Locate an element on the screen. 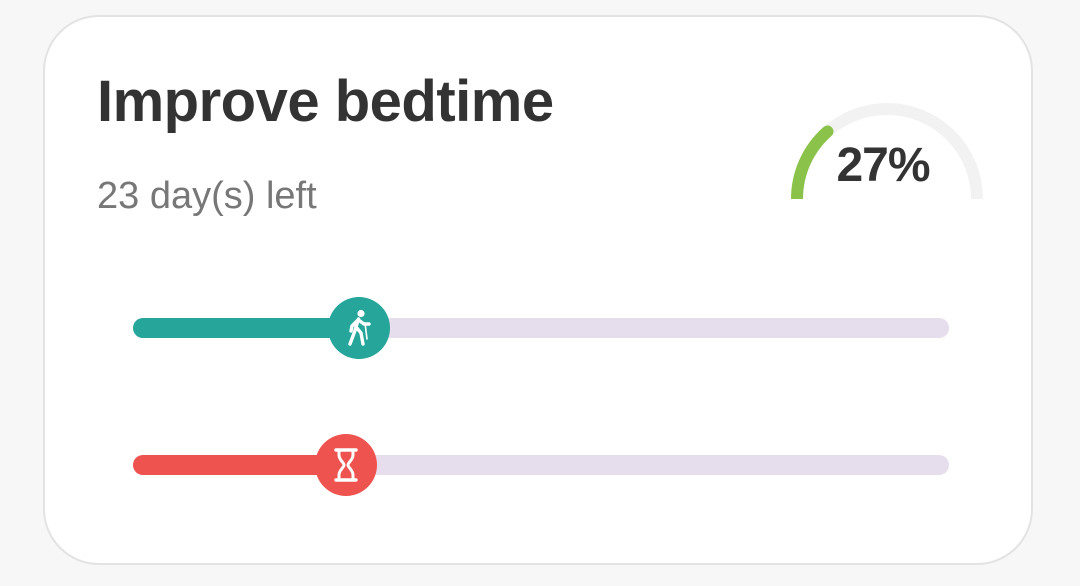  progress-slider is located at coordinates (541, 328).